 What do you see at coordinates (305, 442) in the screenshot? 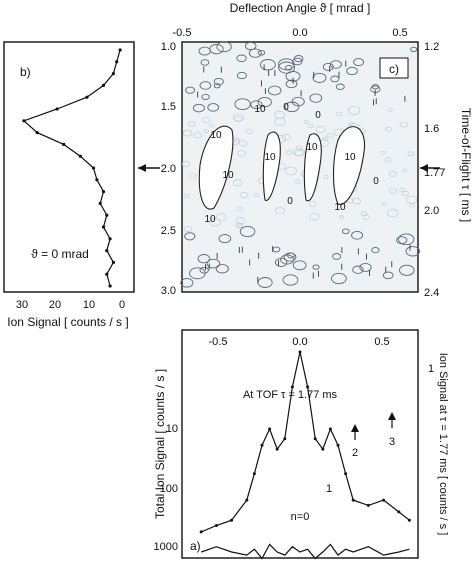
I see `angle-series-line` at bounding box center [305, 442].